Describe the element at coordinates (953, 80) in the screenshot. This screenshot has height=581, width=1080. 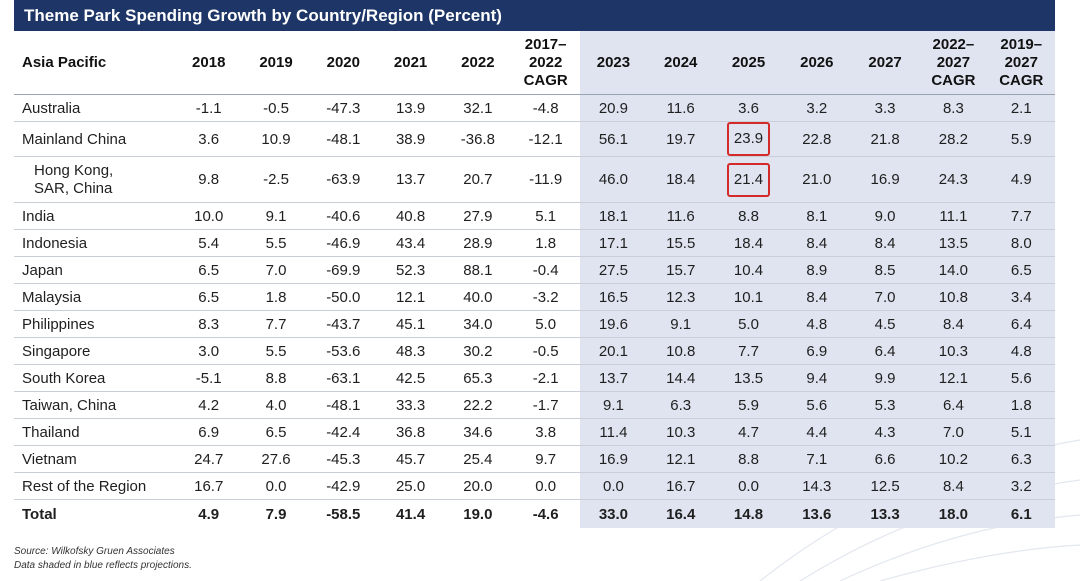
I see `header-cagr-2022-2027-line3: CAGR` at that location.